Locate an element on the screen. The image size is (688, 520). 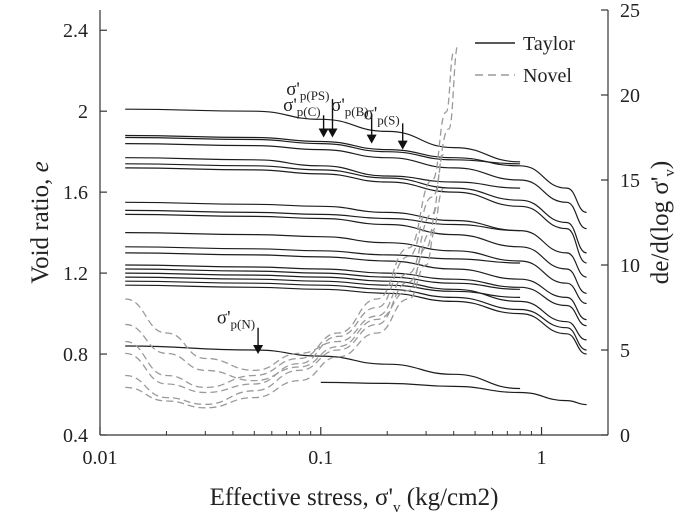
annotation-label: σ'p(B) is located at coordinates (350, 107).